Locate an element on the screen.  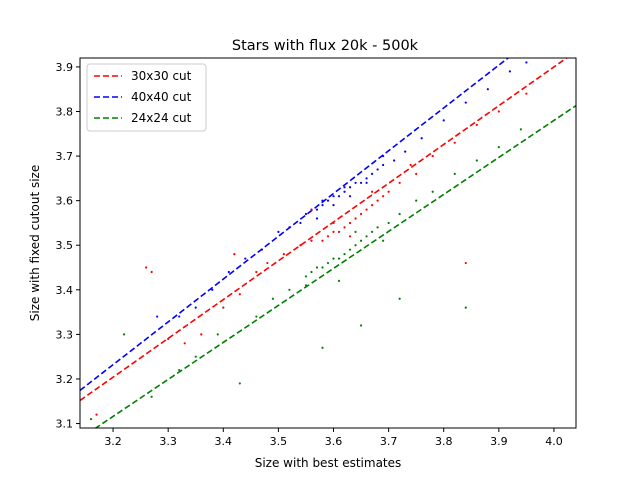
y-tick-label: 3.8 is located at coordinates (65, 111).